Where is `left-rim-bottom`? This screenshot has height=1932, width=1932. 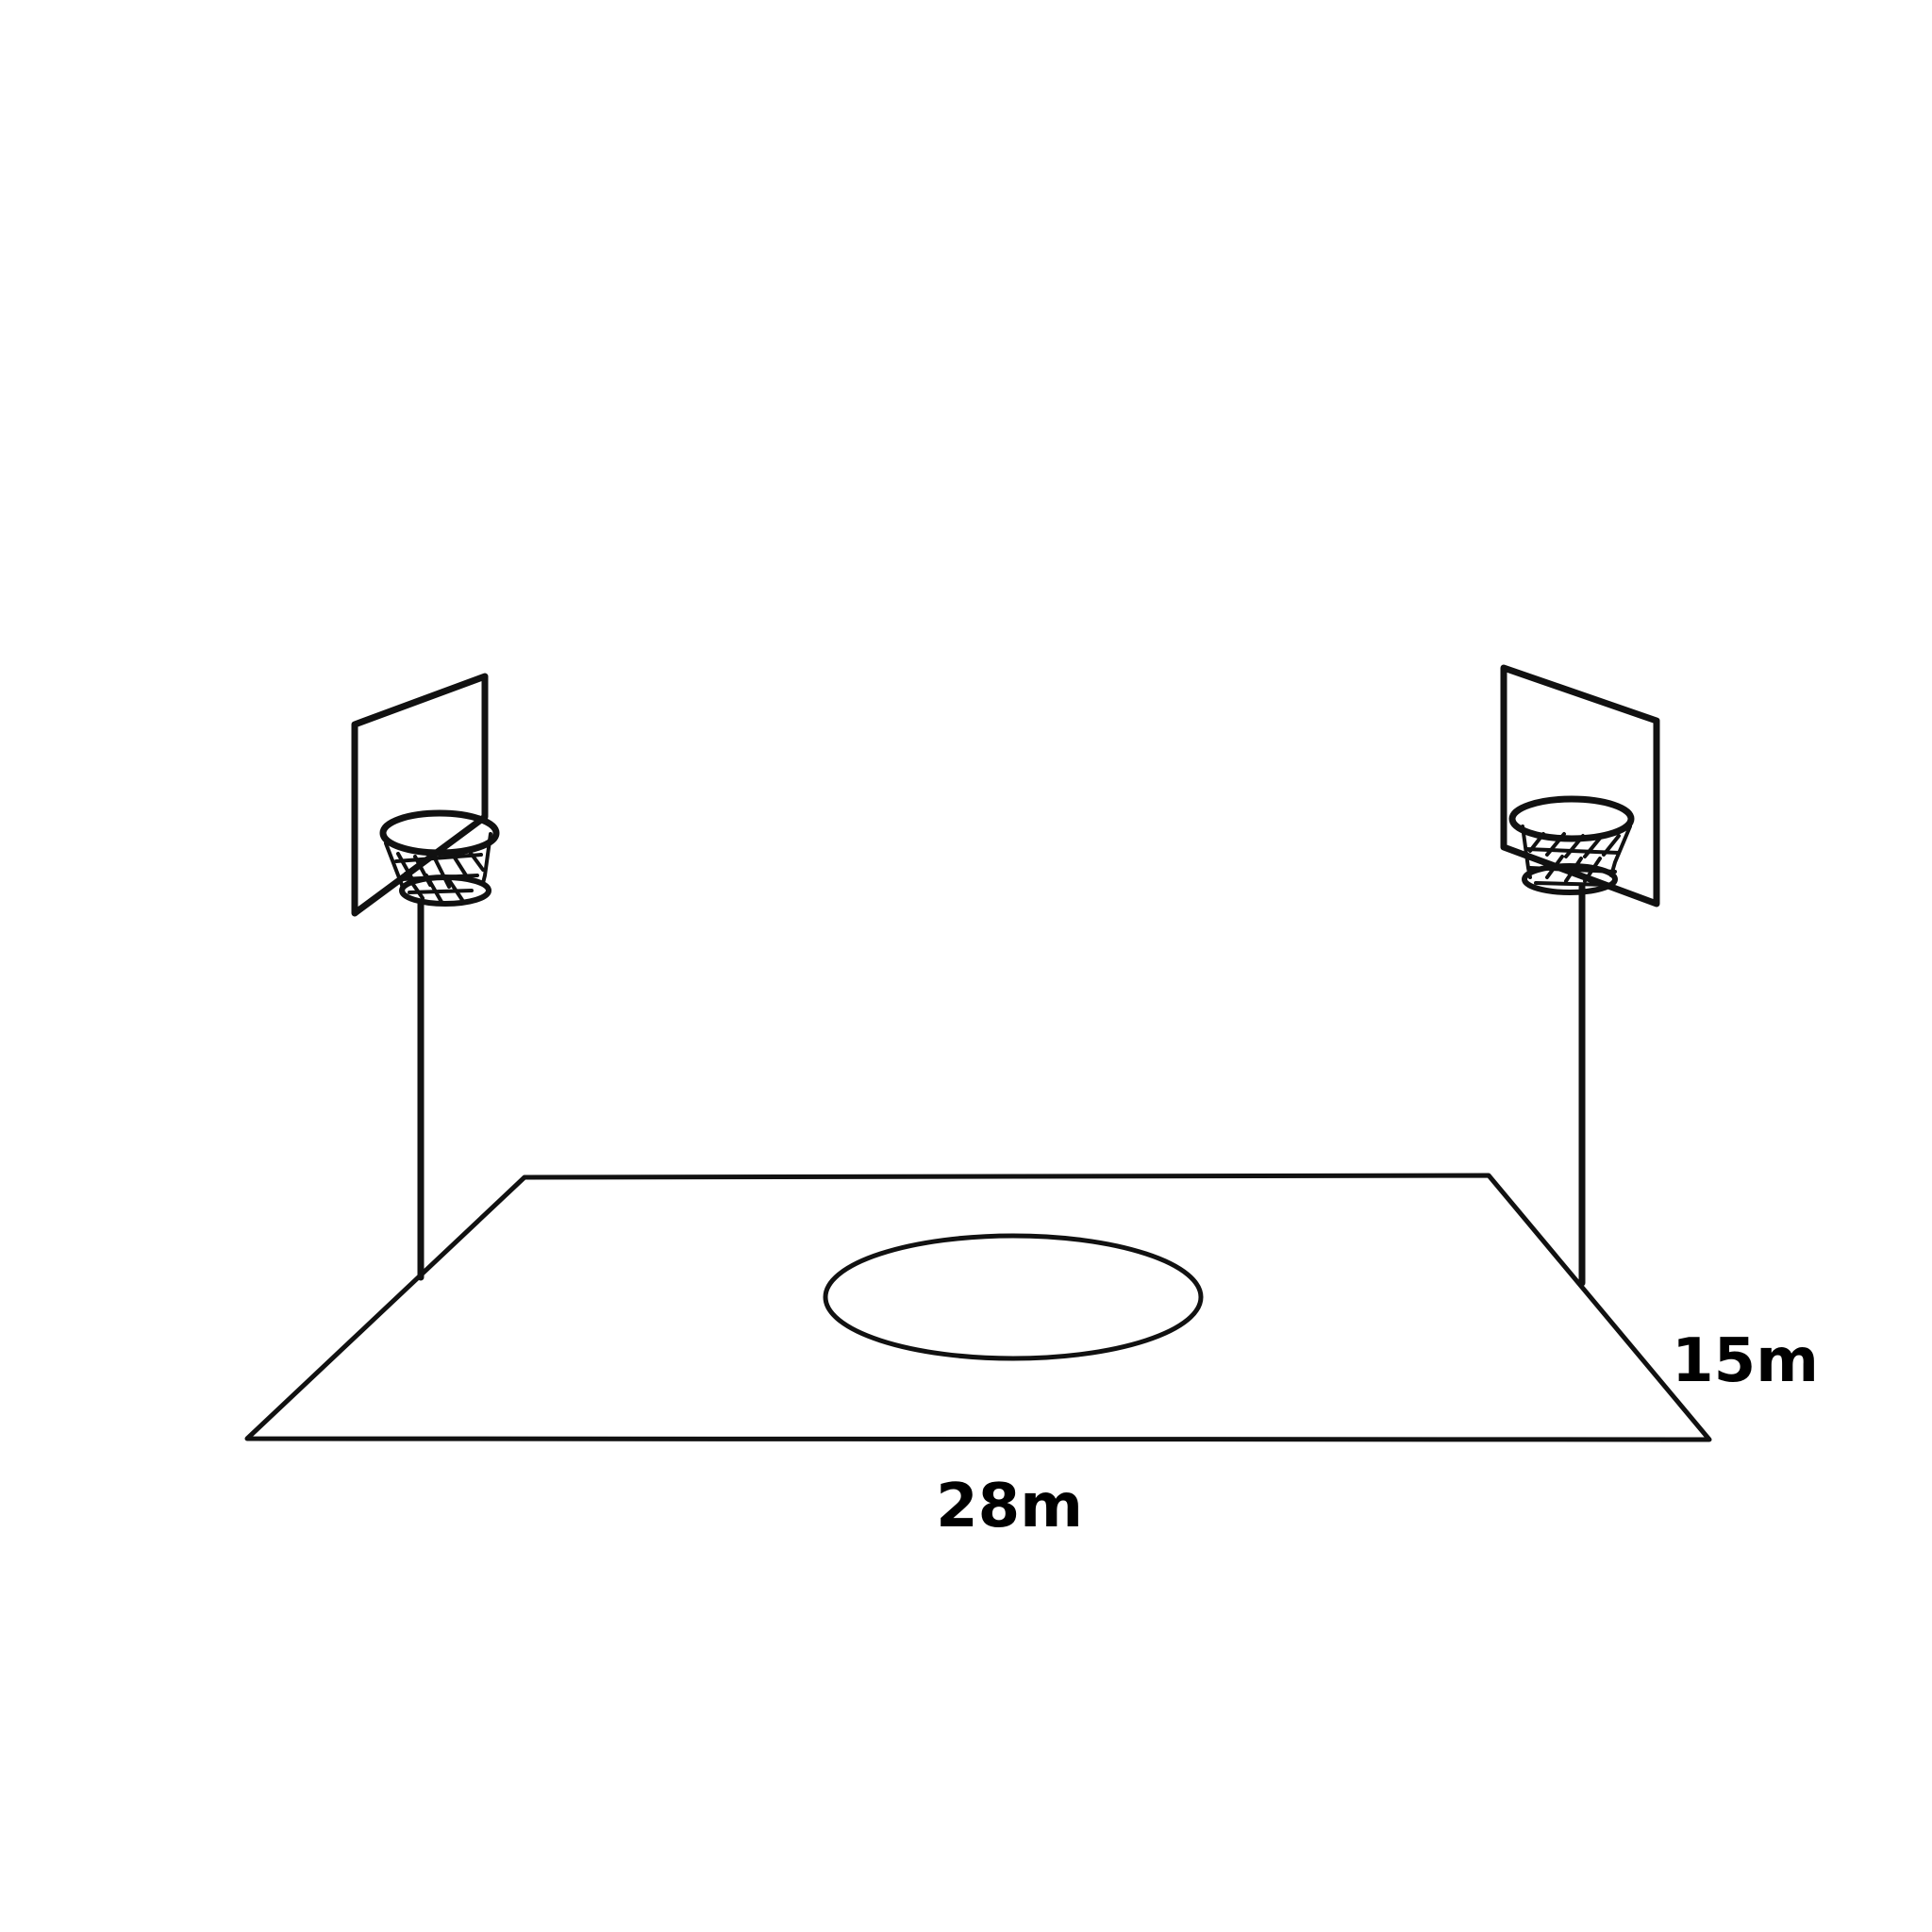 left-rim-bottom is located at coordinates (445, 891).